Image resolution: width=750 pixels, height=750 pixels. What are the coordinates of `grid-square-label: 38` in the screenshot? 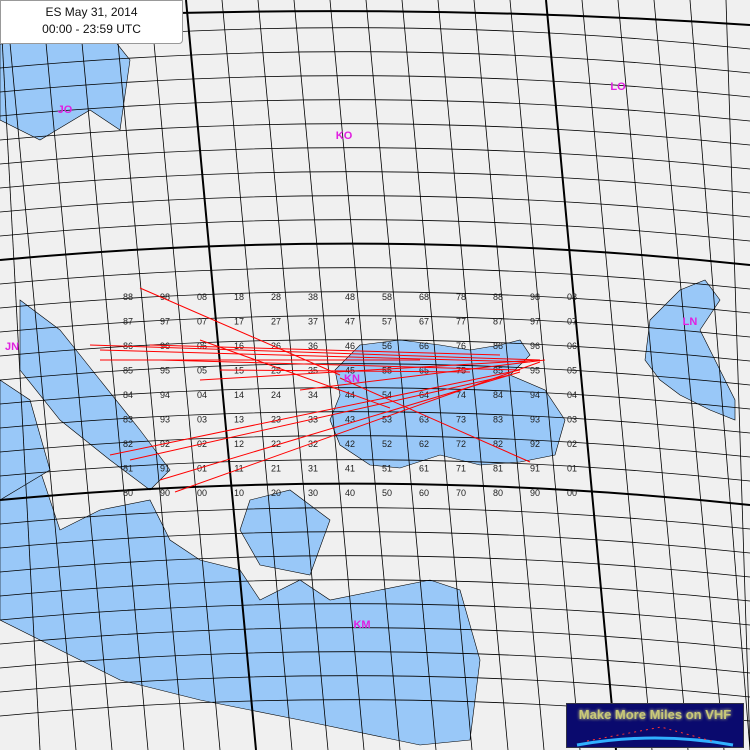 It's located at (313, 297).